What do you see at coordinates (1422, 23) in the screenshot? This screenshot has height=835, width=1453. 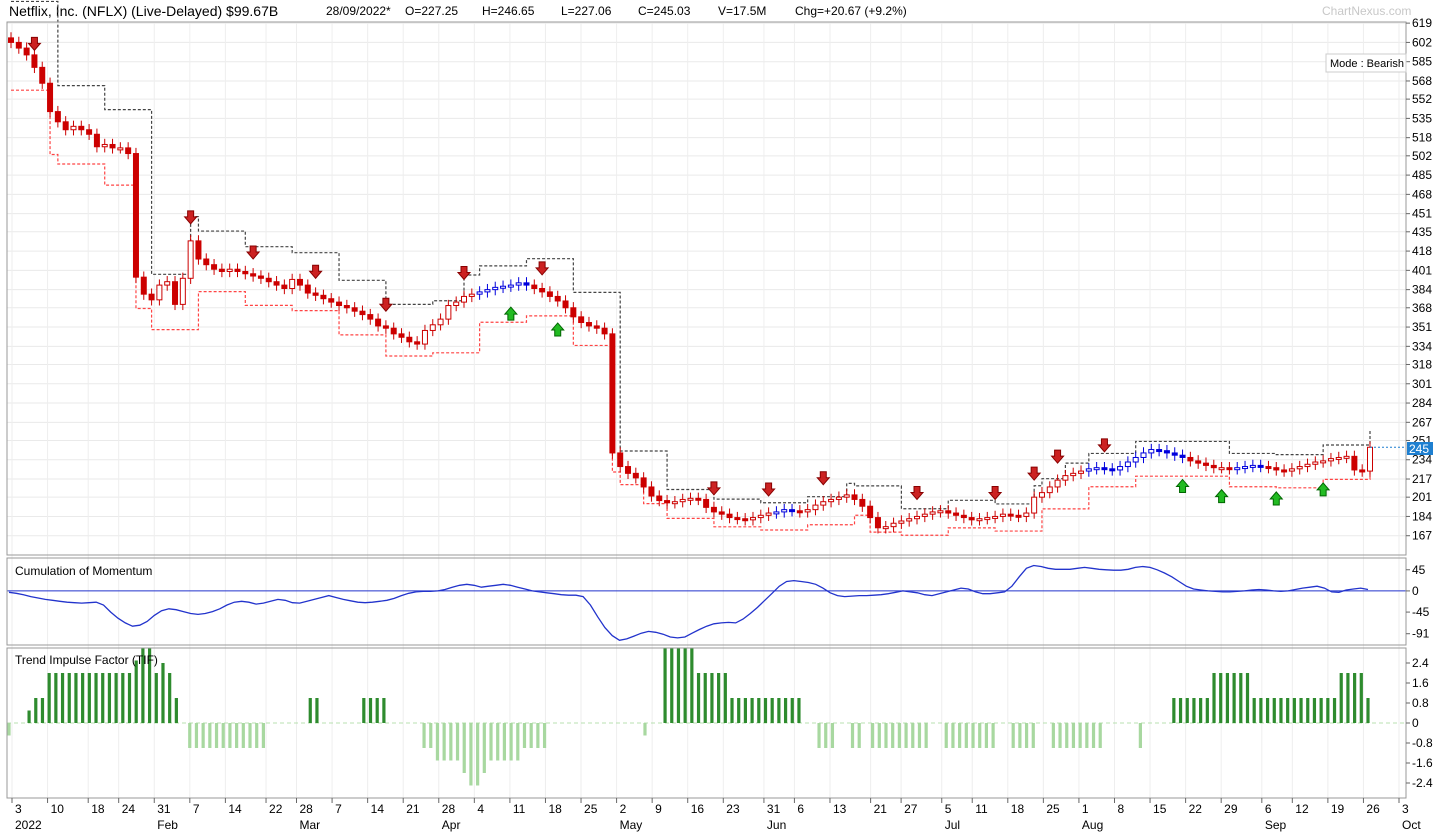 I see `price-tick-label: 619` at bounding box center [1422, 23].